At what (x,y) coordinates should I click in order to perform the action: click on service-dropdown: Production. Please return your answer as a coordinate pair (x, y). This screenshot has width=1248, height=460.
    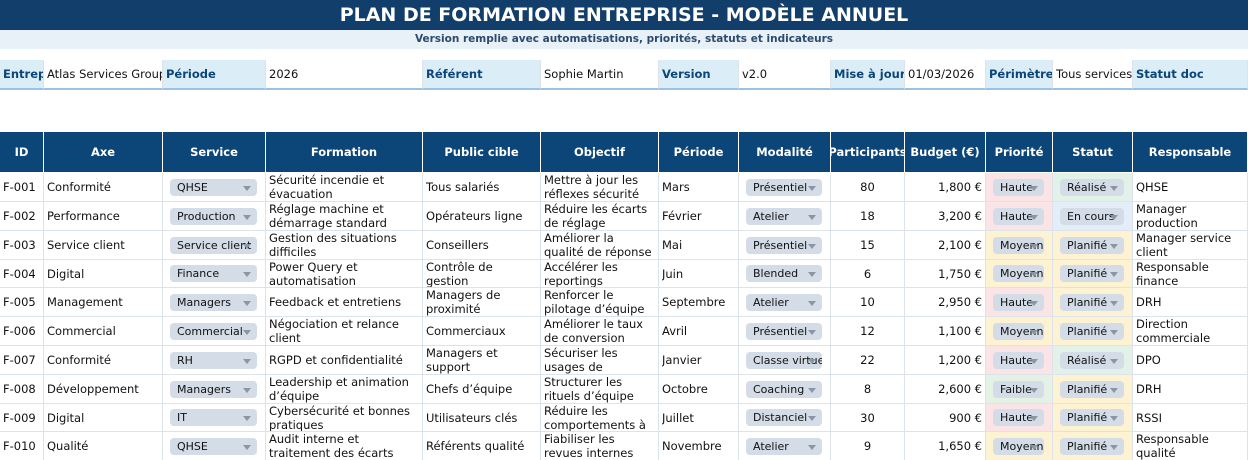
    Looking at the image, I should click on (213, 216).